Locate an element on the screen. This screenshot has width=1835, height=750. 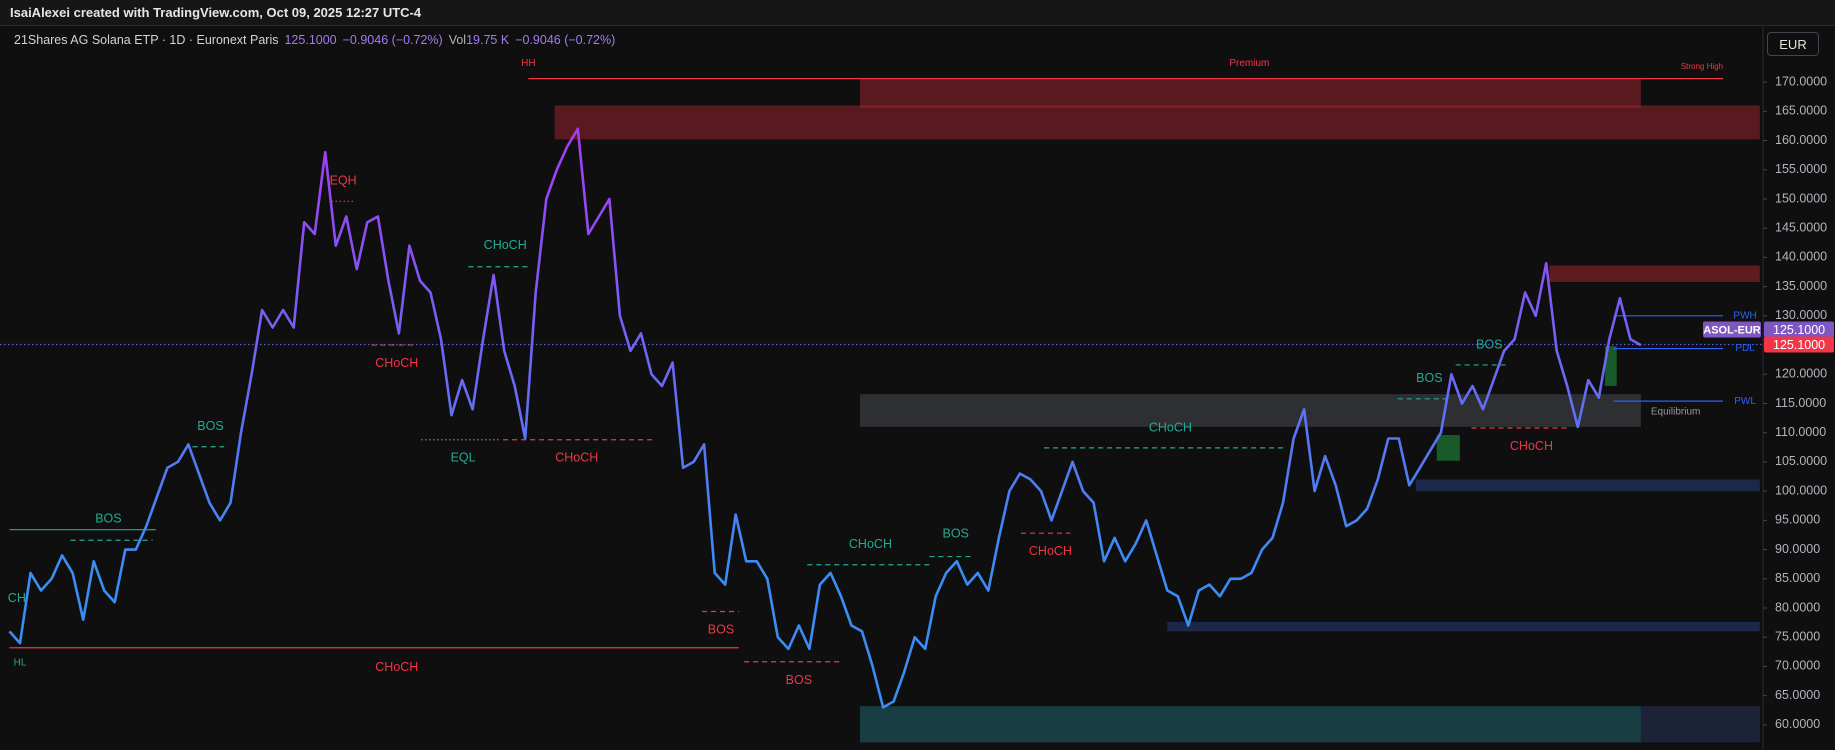
y-tick-label: 170.0000 is located at coordinates (1801, 81).